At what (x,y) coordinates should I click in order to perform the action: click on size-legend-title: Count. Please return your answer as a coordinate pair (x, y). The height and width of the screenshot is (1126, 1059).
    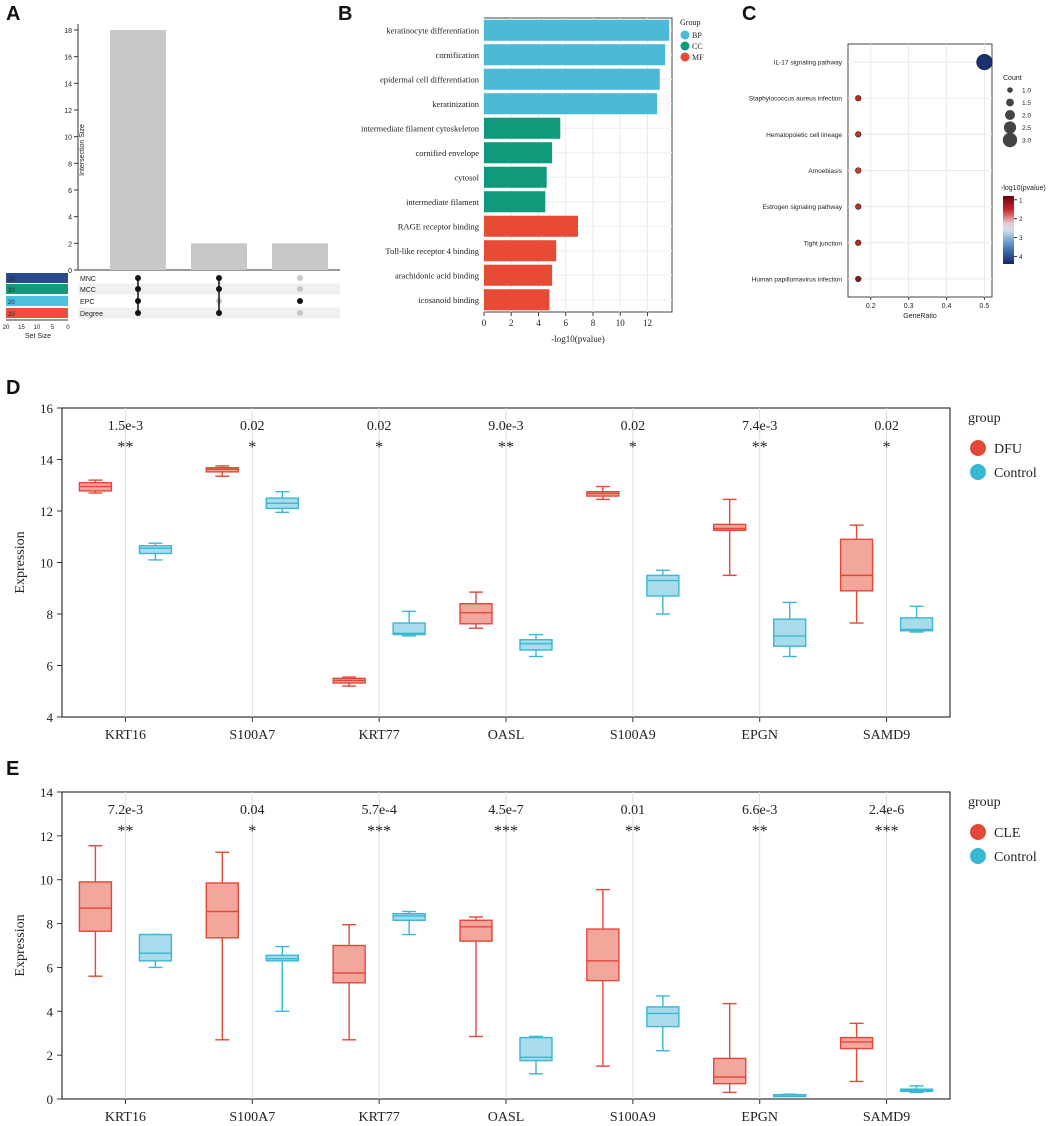
    Looking at the image, I should click on (1012, 78).